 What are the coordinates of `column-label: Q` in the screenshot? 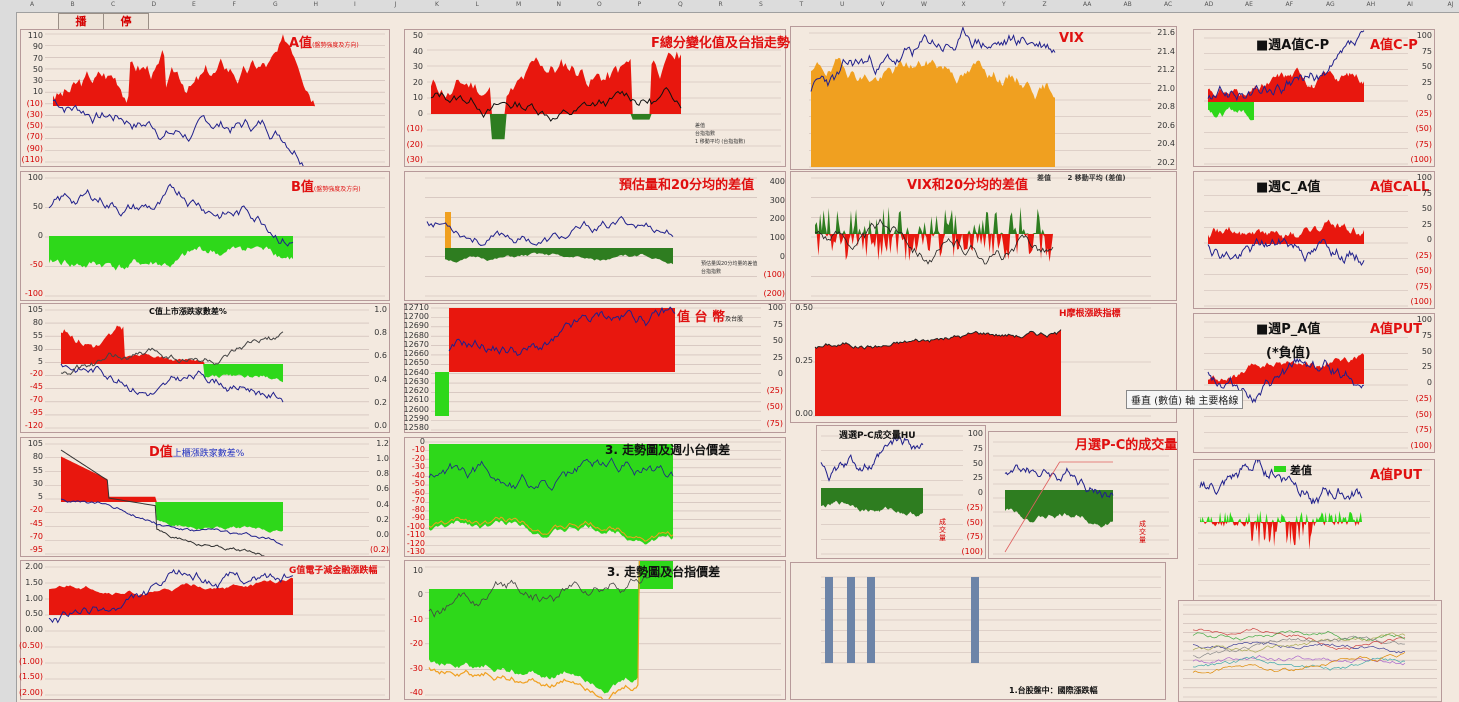 It's located at (680, 4).